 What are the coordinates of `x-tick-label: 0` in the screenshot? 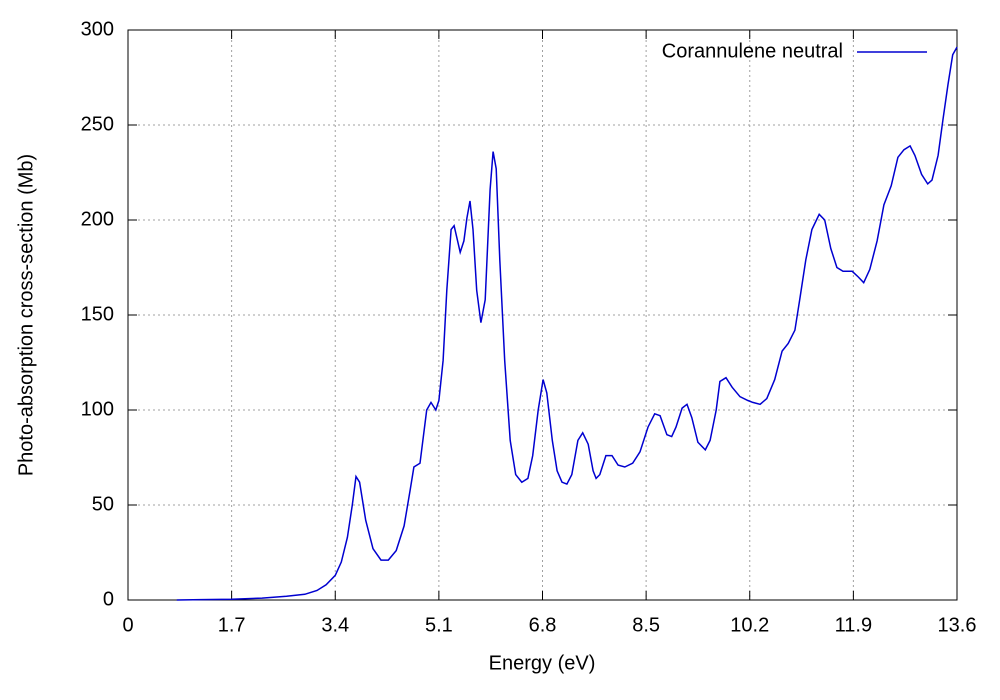 It's located at (127, 625).